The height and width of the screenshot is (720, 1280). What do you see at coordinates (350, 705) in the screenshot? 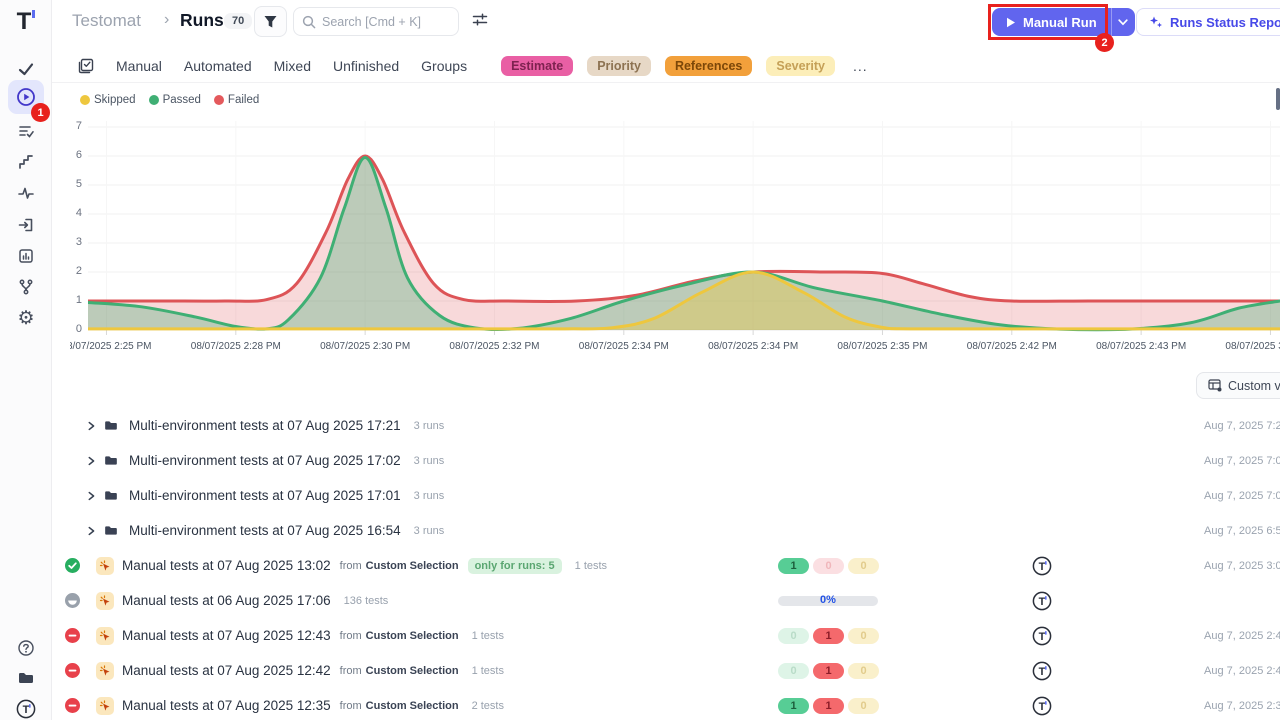
I see `run-from-label: from` at bounding box center [350, 705].